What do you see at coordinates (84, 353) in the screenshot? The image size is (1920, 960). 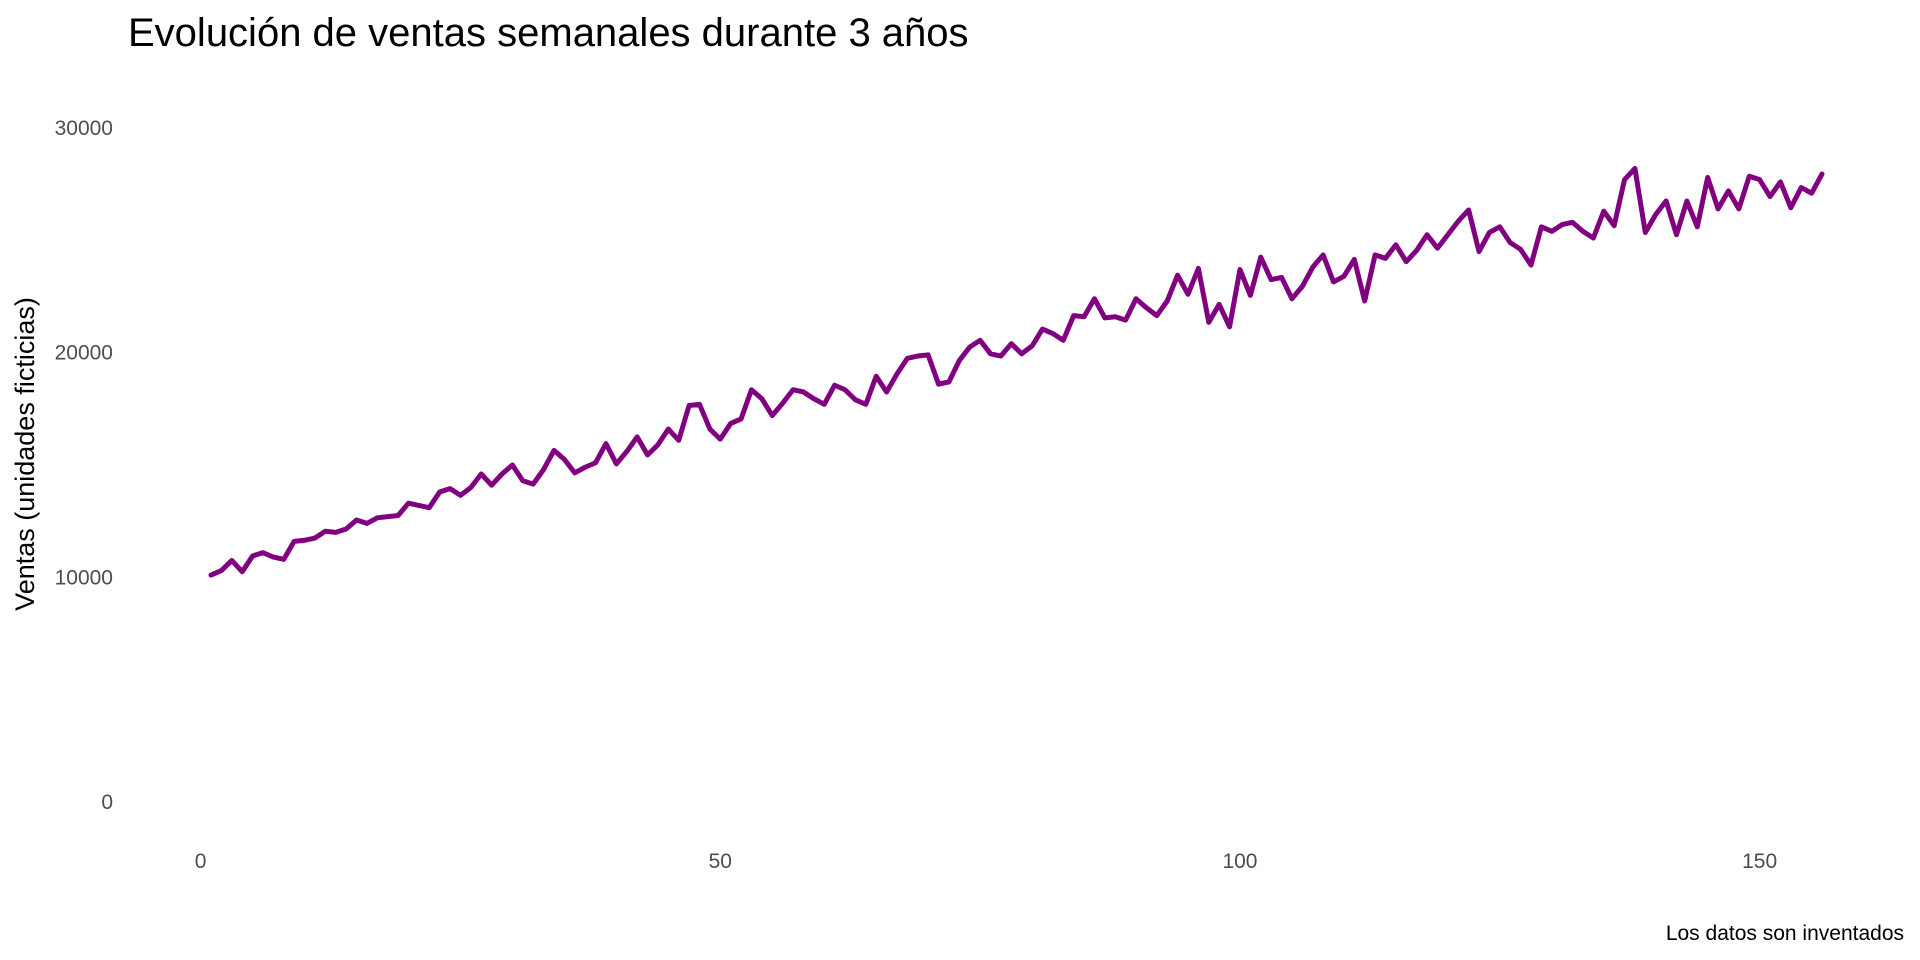 I see `y-tick-label: 20000` at bounding box center [84, 353].